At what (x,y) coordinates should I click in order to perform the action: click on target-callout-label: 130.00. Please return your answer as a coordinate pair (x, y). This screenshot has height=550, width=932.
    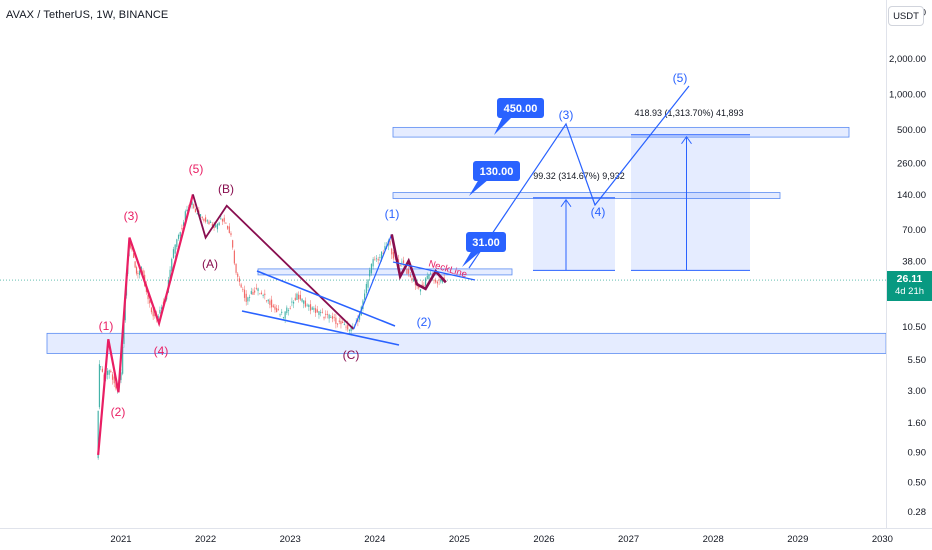
    Looking at the image, I should click on (497, 172).